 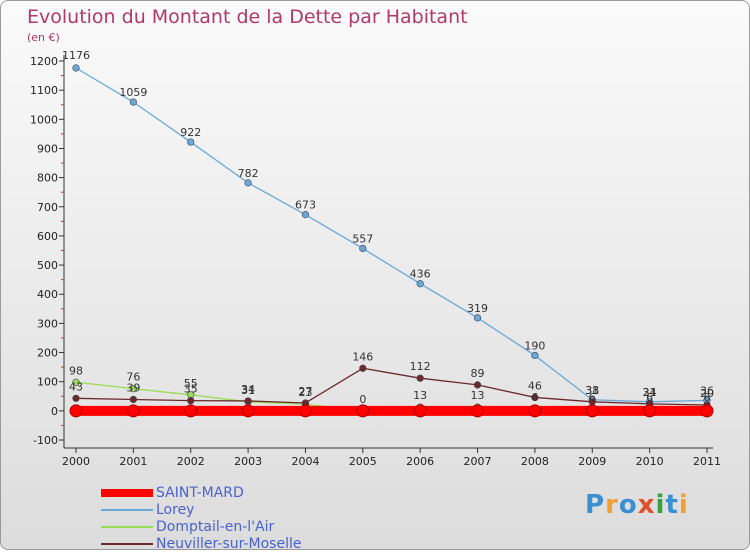 I want to click on data-label: 1176, so click(x=76, y=55).